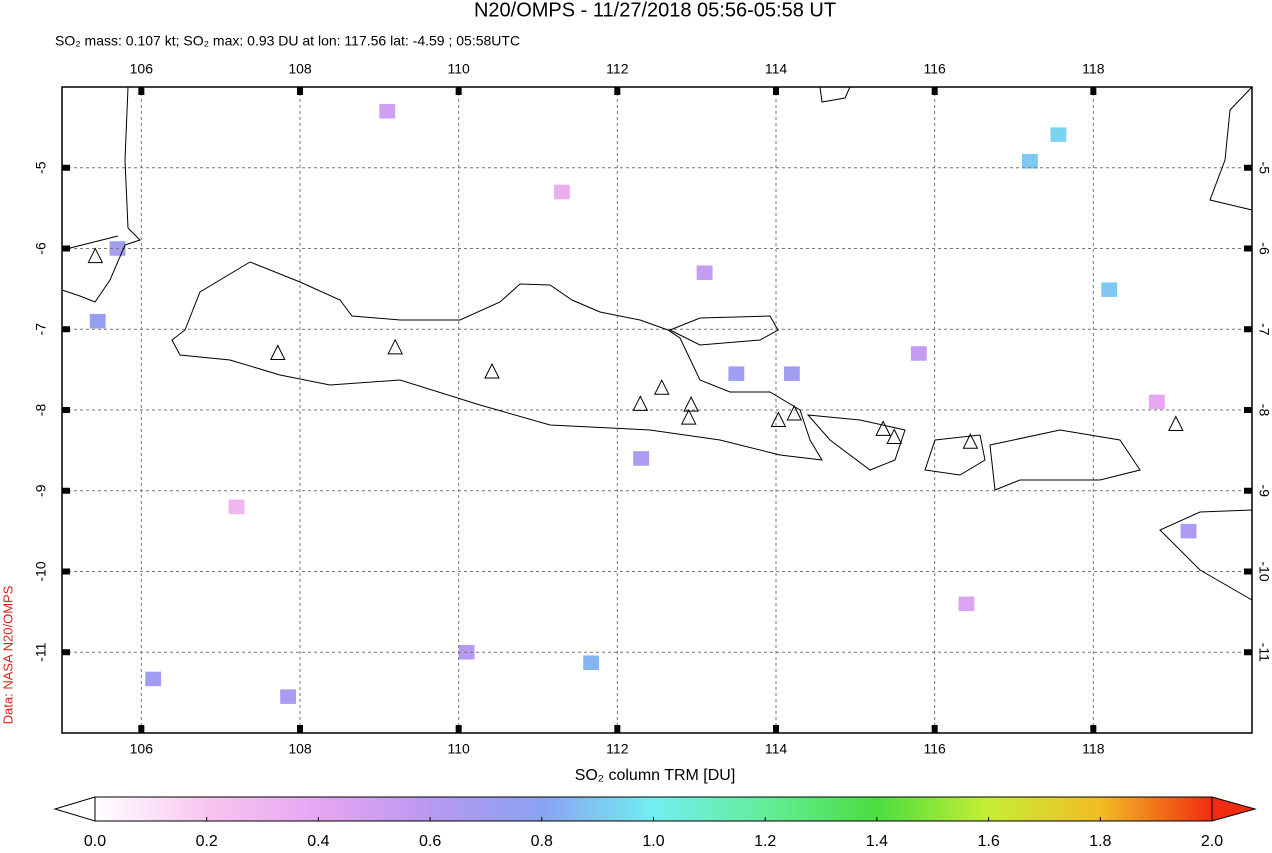 The width and height of the screenshot is (1272, 853). Describe the element at coordinates (877, 841) in the screenshot. I see `colorbar-tick-label: 1.4` at that location.